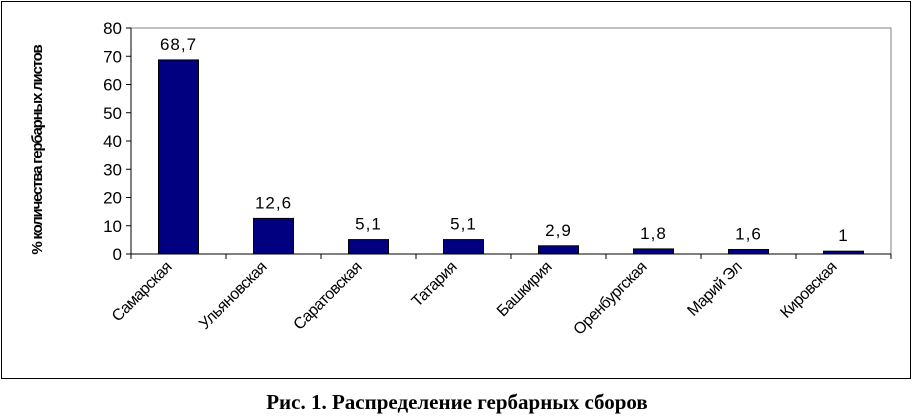 The height and width of the screenshot is (417, 914). What do you see at coordinates (112, 113) in the screenshot?
I see `y-tick-label: 50` at bounding box center [112, 113].